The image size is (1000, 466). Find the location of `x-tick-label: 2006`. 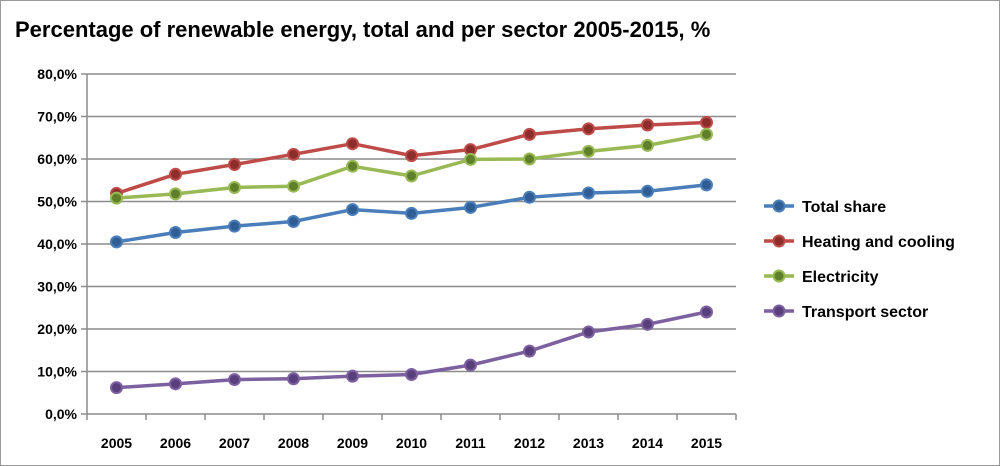

x-tick-label: 2006 is located at coordinates (175, 443).